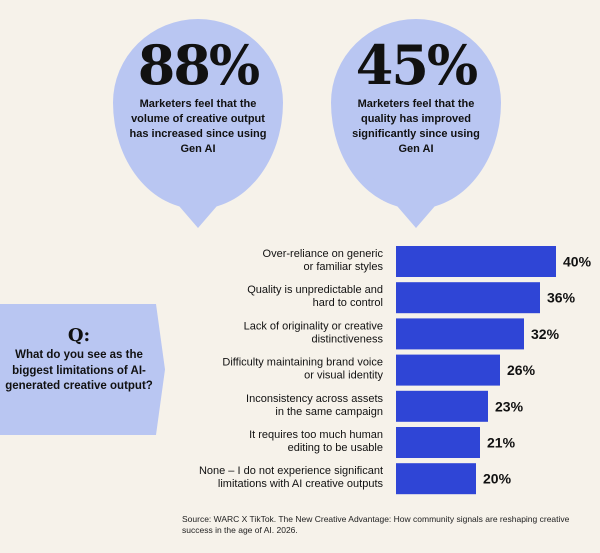 Image resolution: width=600 pixels, height=553 pixels. What do you see at coordinates (416, 199) in the screenshot?
I see `stat-bubble-quality-tip` at bounding box center [416, 199].